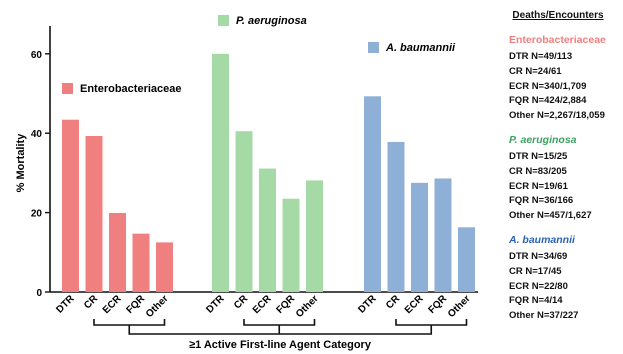 This screenshot has height=354, width=623. Describe the element at coordinates (280, 330) in the screenshot. I see `combined-bracket` at that location.